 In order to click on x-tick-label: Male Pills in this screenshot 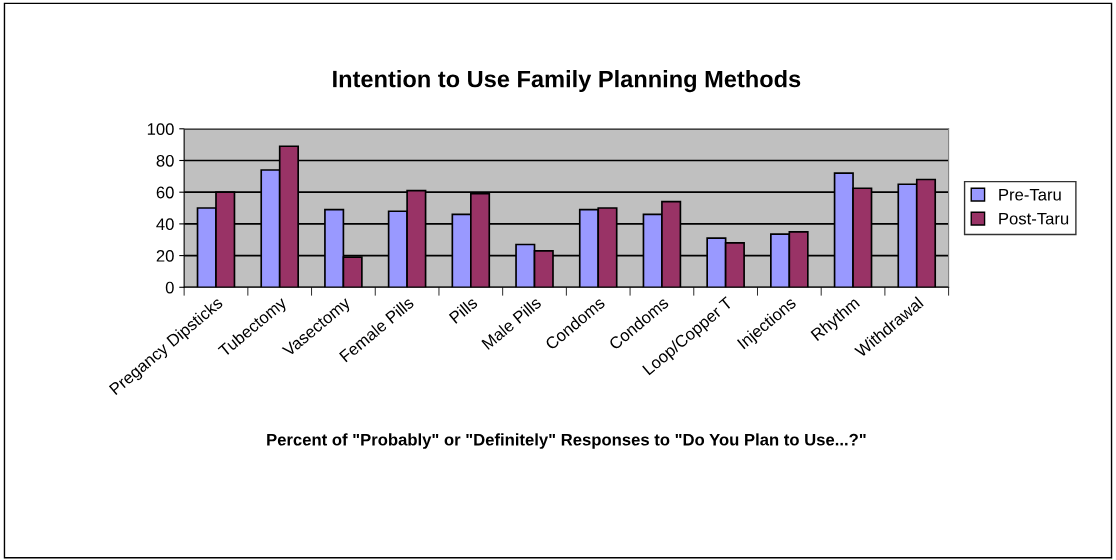, I will do `click(511, 323)`.